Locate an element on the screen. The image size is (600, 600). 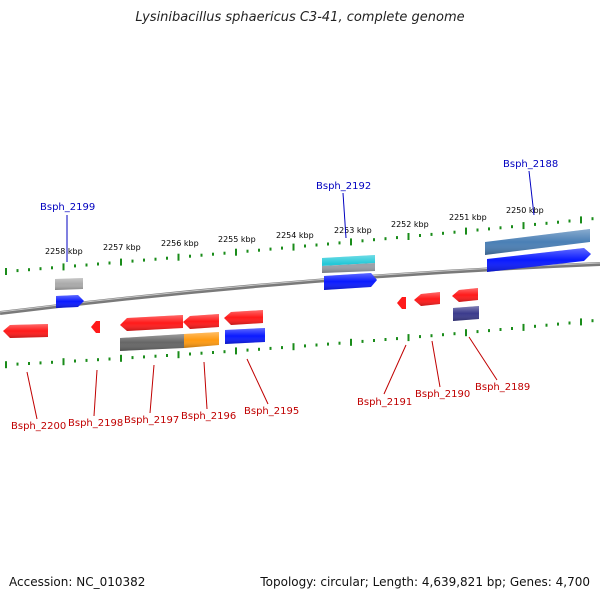
label-bsph-2199: Bsph_2199 is located at coordinates (67, 207).